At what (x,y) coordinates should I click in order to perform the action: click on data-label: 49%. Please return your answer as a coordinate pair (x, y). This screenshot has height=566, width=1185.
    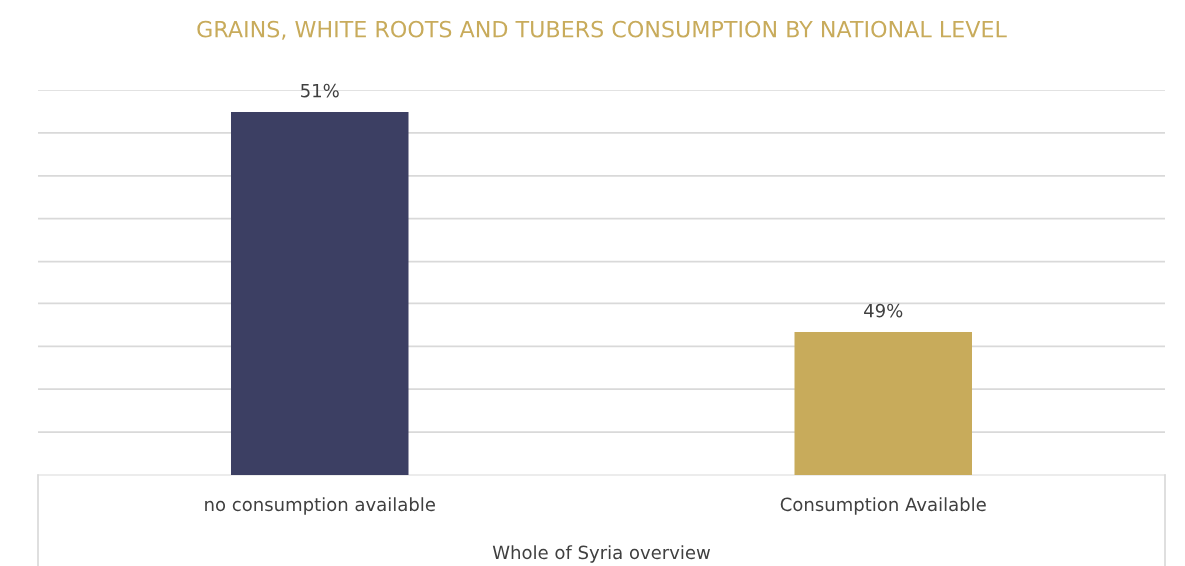
    Looking at the image, I should click on (883, 310).